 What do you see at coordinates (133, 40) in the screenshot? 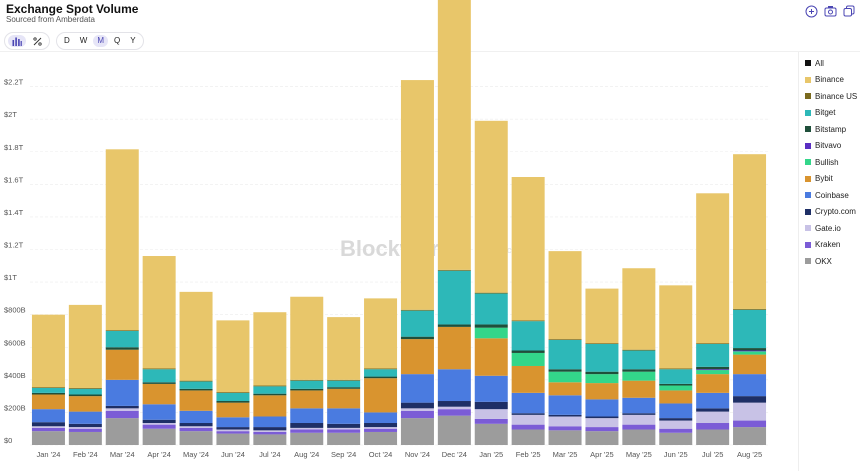
I see `period-button-y: Y` at bounding box center [133, 40].